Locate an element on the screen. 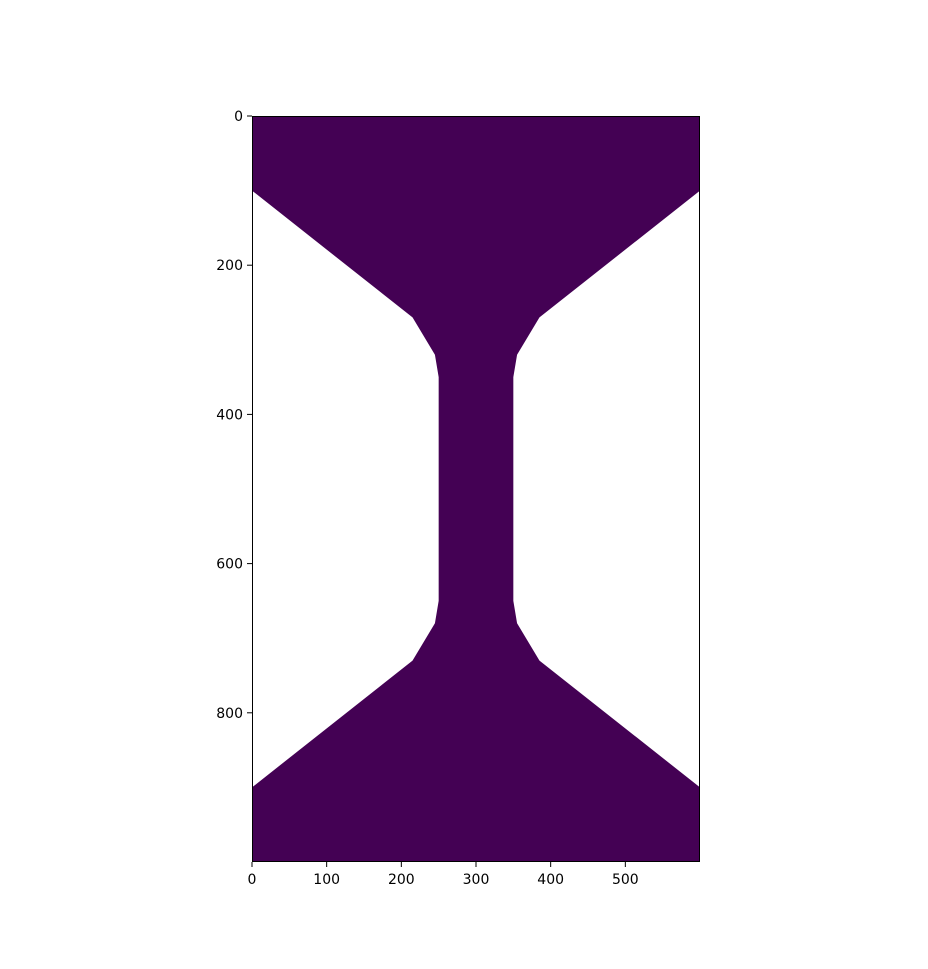 This screenshot has width=928, height=969. y-tick-label: 800 is located at coordinates (229, 714).